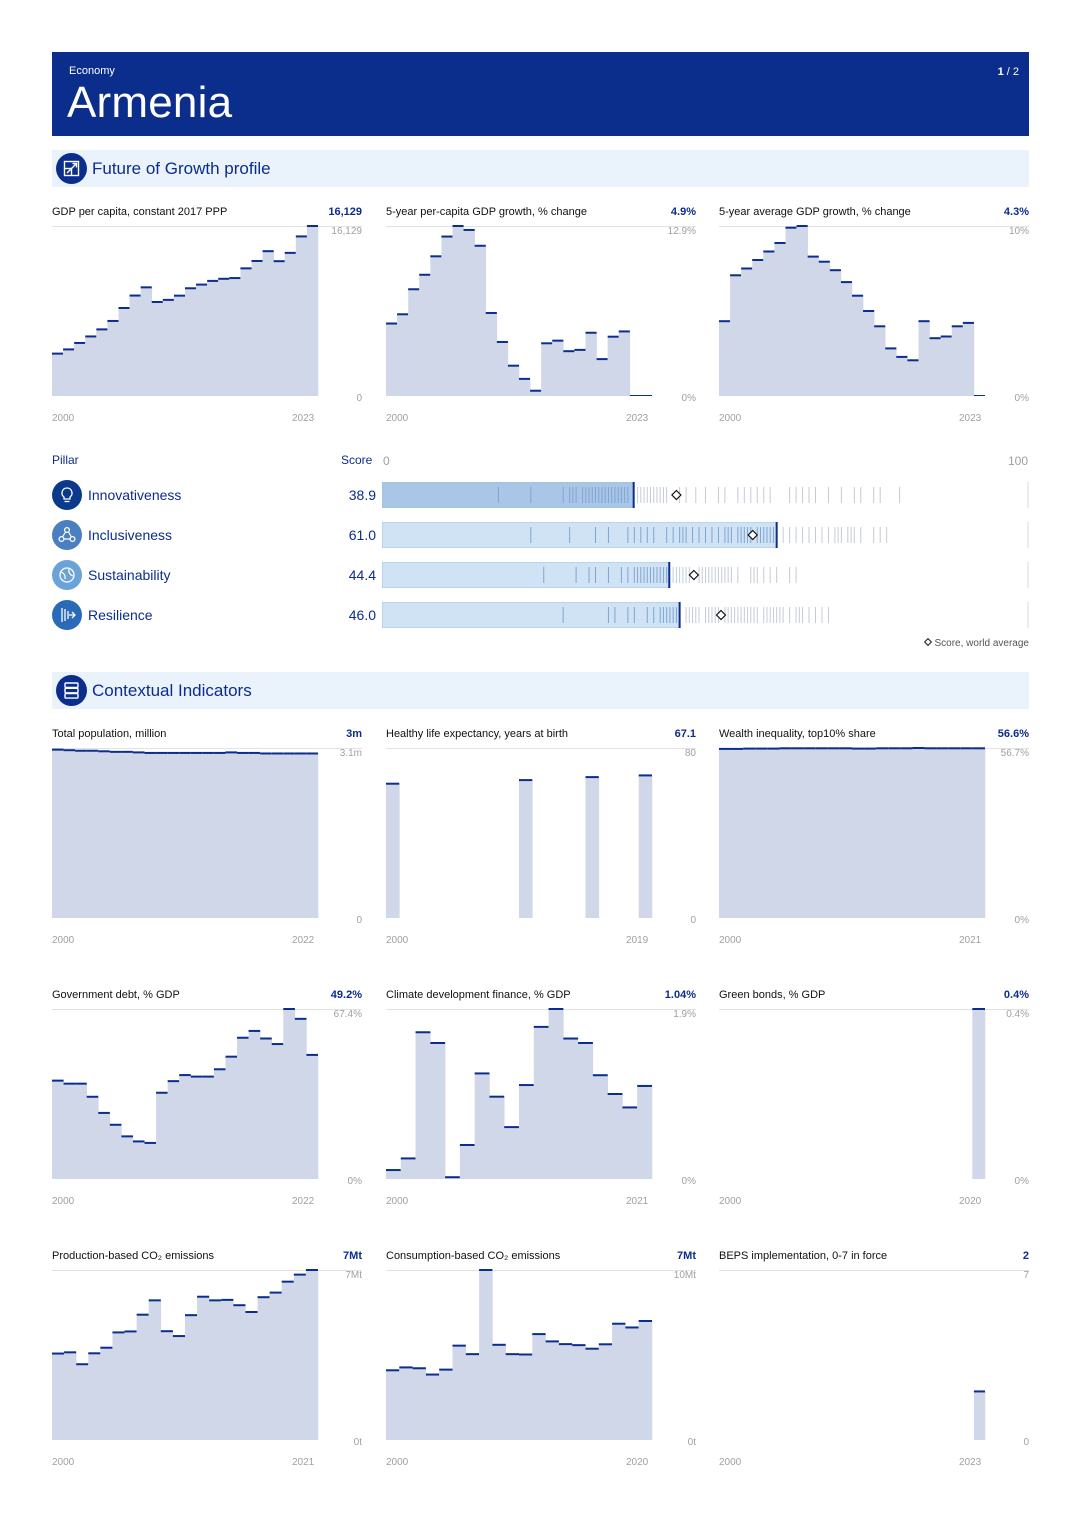  I want to click on database-icon, so click(71, 690).